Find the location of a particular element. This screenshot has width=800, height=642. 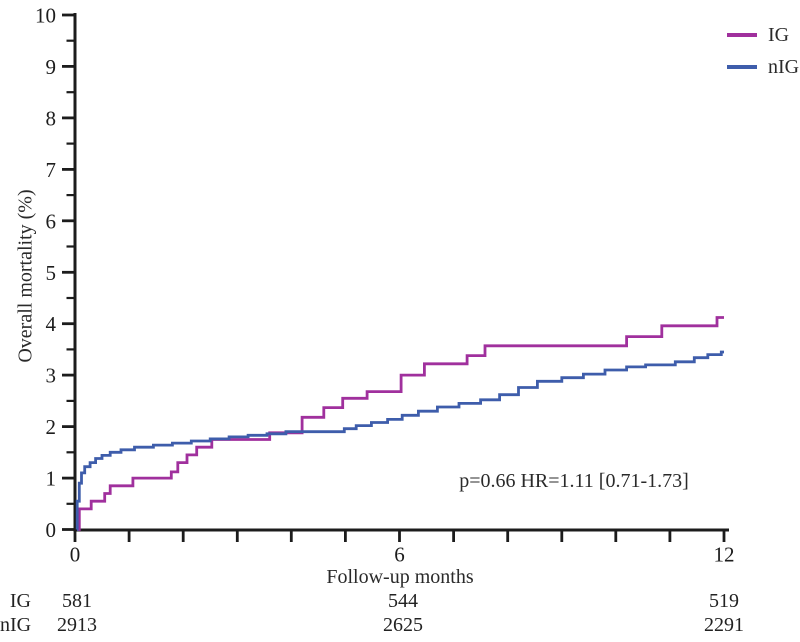

risk-row-label: IG is located at coordinates (20, 601).